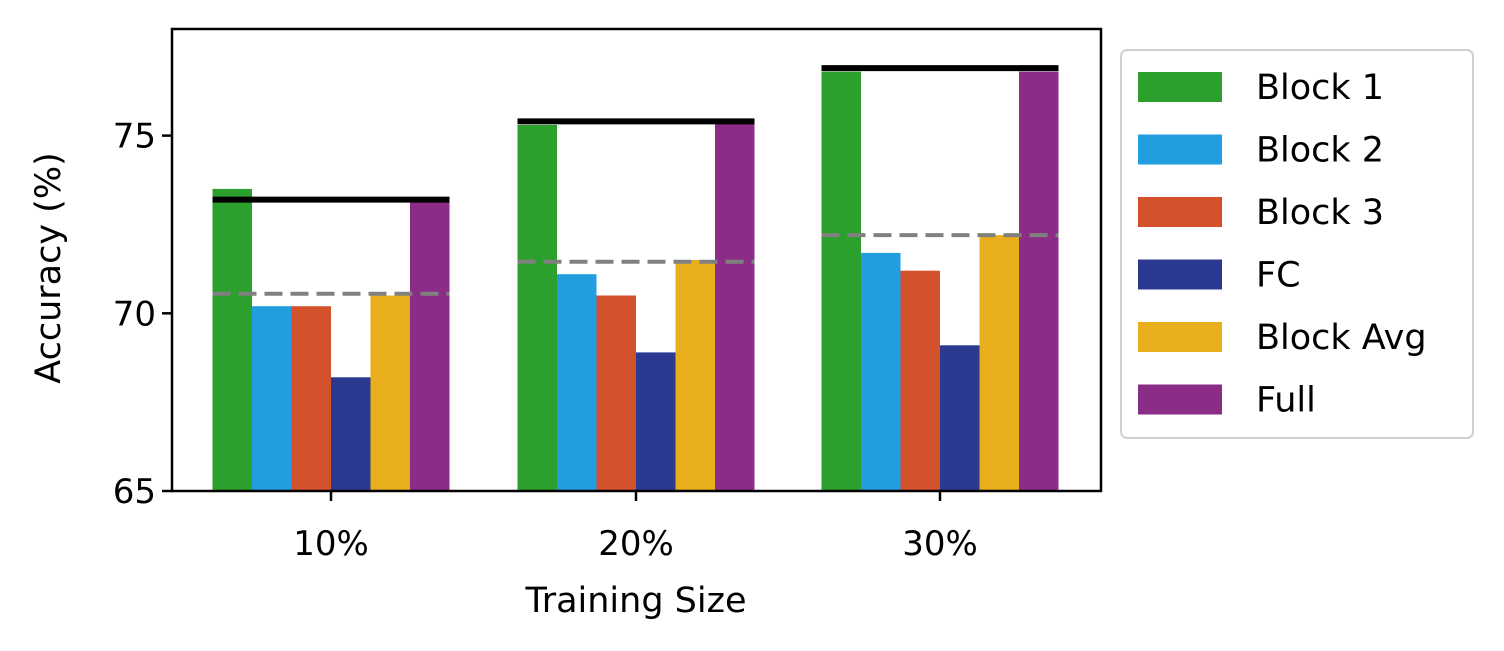 The image size is (1504, 651). What do you see at coordinates (49, 267) in the screenshot?
I see `y-axis-title: Accuracy (%)` at bounding box center [49, 267].